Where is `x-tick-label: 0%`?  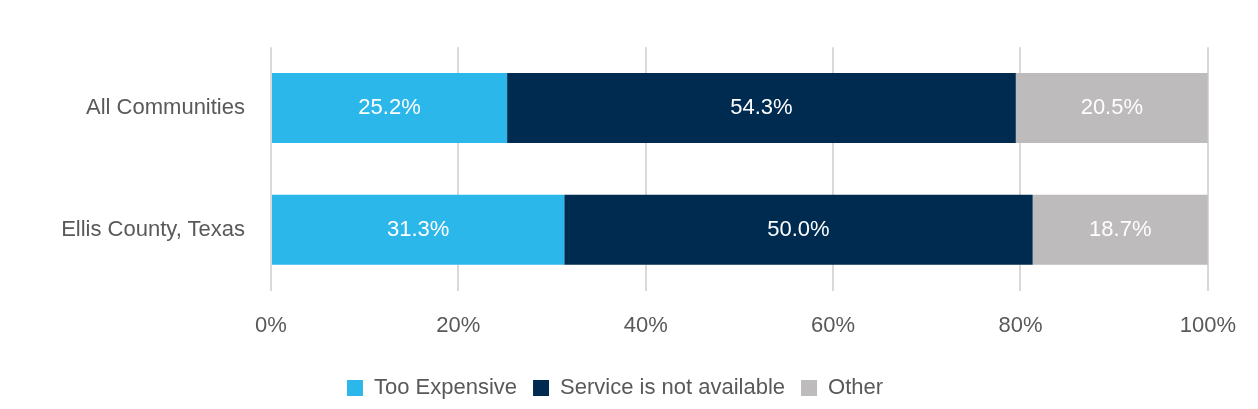 x-tick-label: 0% is located at coordinates (271, 324).